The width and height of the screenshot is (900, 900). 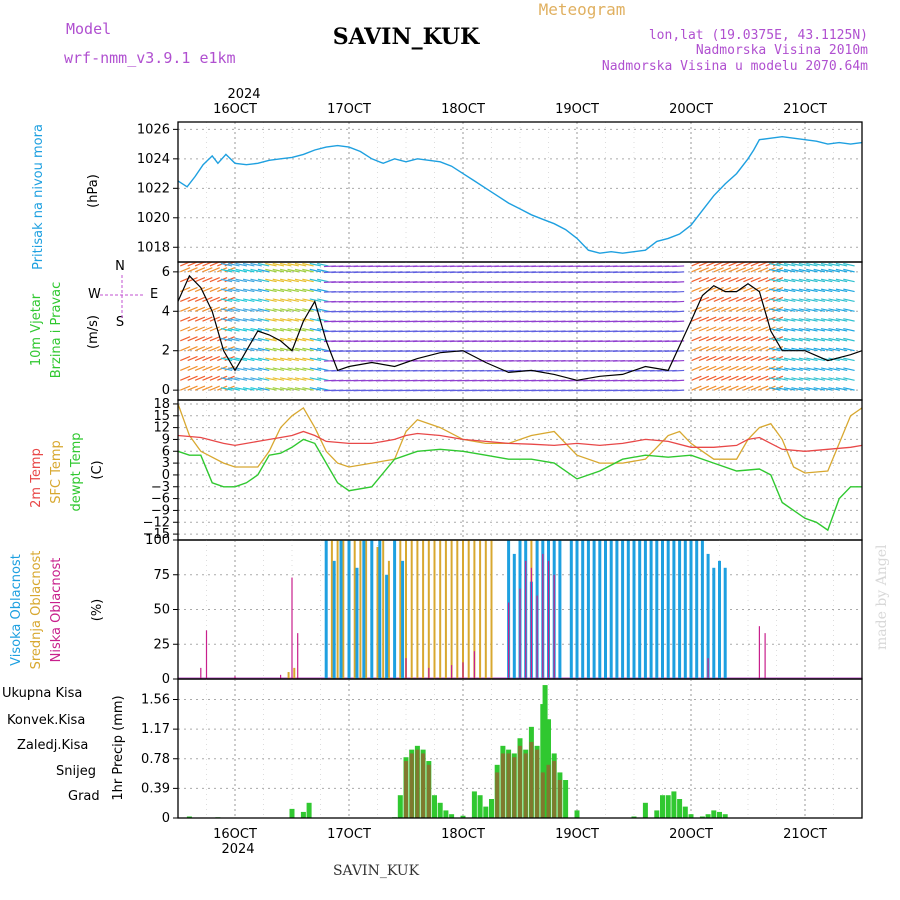 I want to click on precip-legend-item: Zaledj.Kisa, so click(x=52, y=745).